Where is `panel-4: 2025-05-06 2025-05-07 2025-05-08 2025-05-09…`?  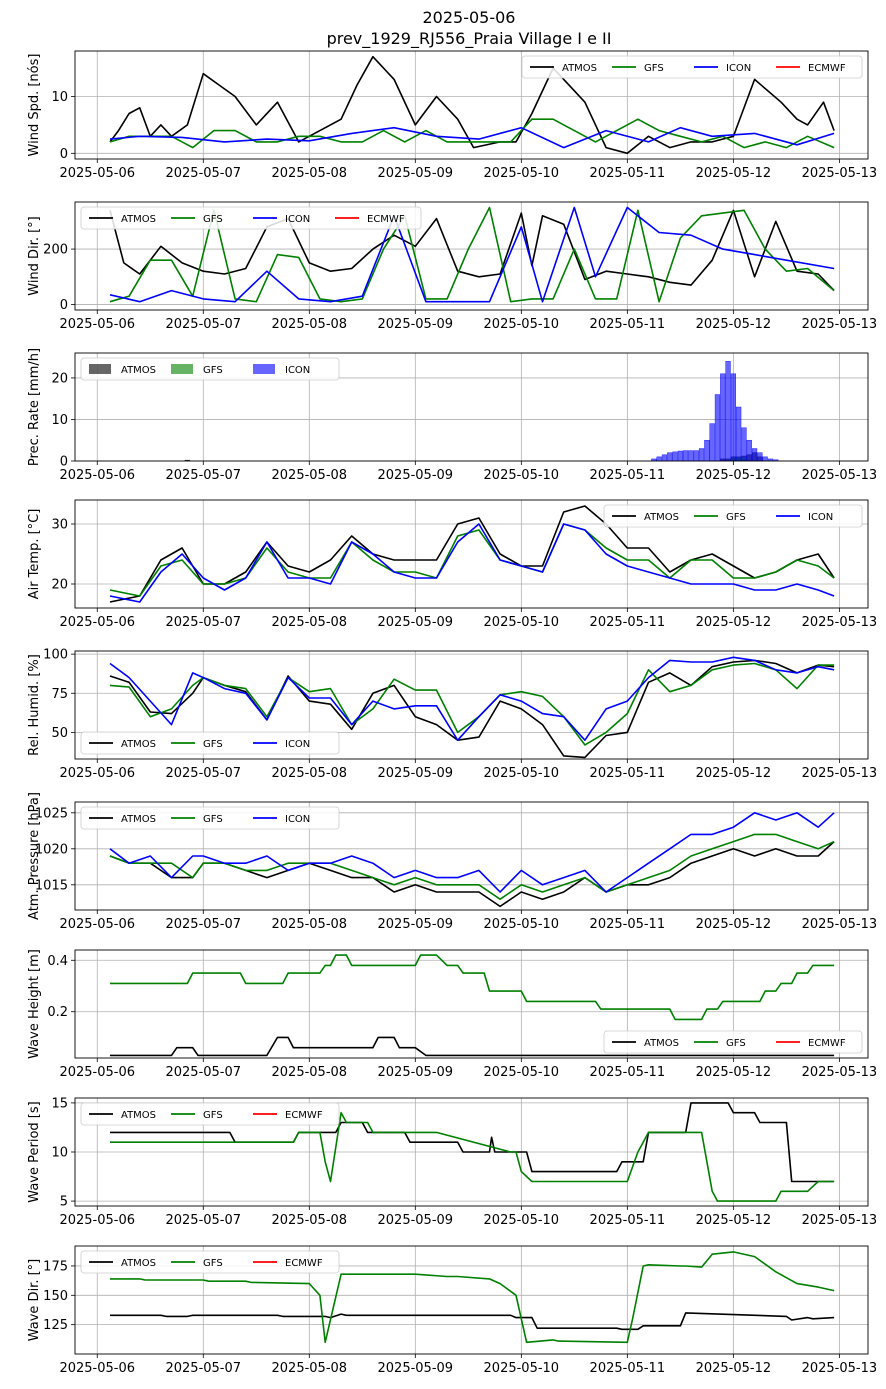
panel-4: 2025-05-06 2025-05-07 2025-05-08 2025-05-09… is located at coordinates (452, 714).